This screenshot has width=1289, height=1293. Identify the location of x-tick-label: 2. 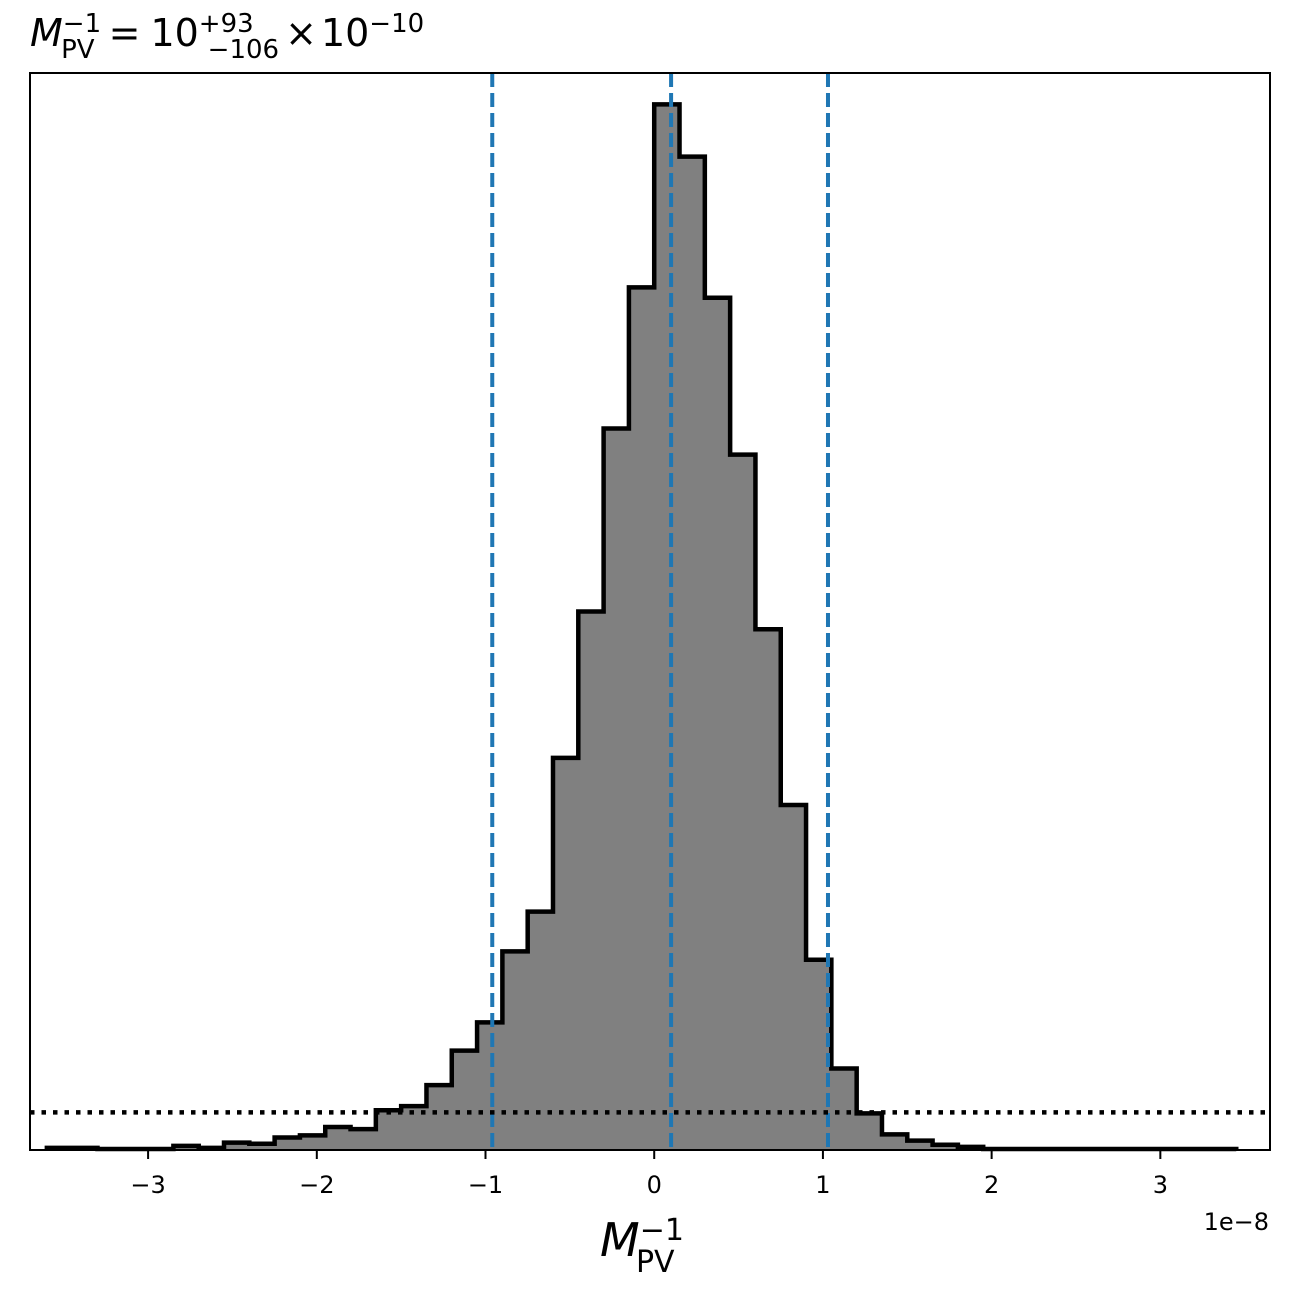
(991, 1185).